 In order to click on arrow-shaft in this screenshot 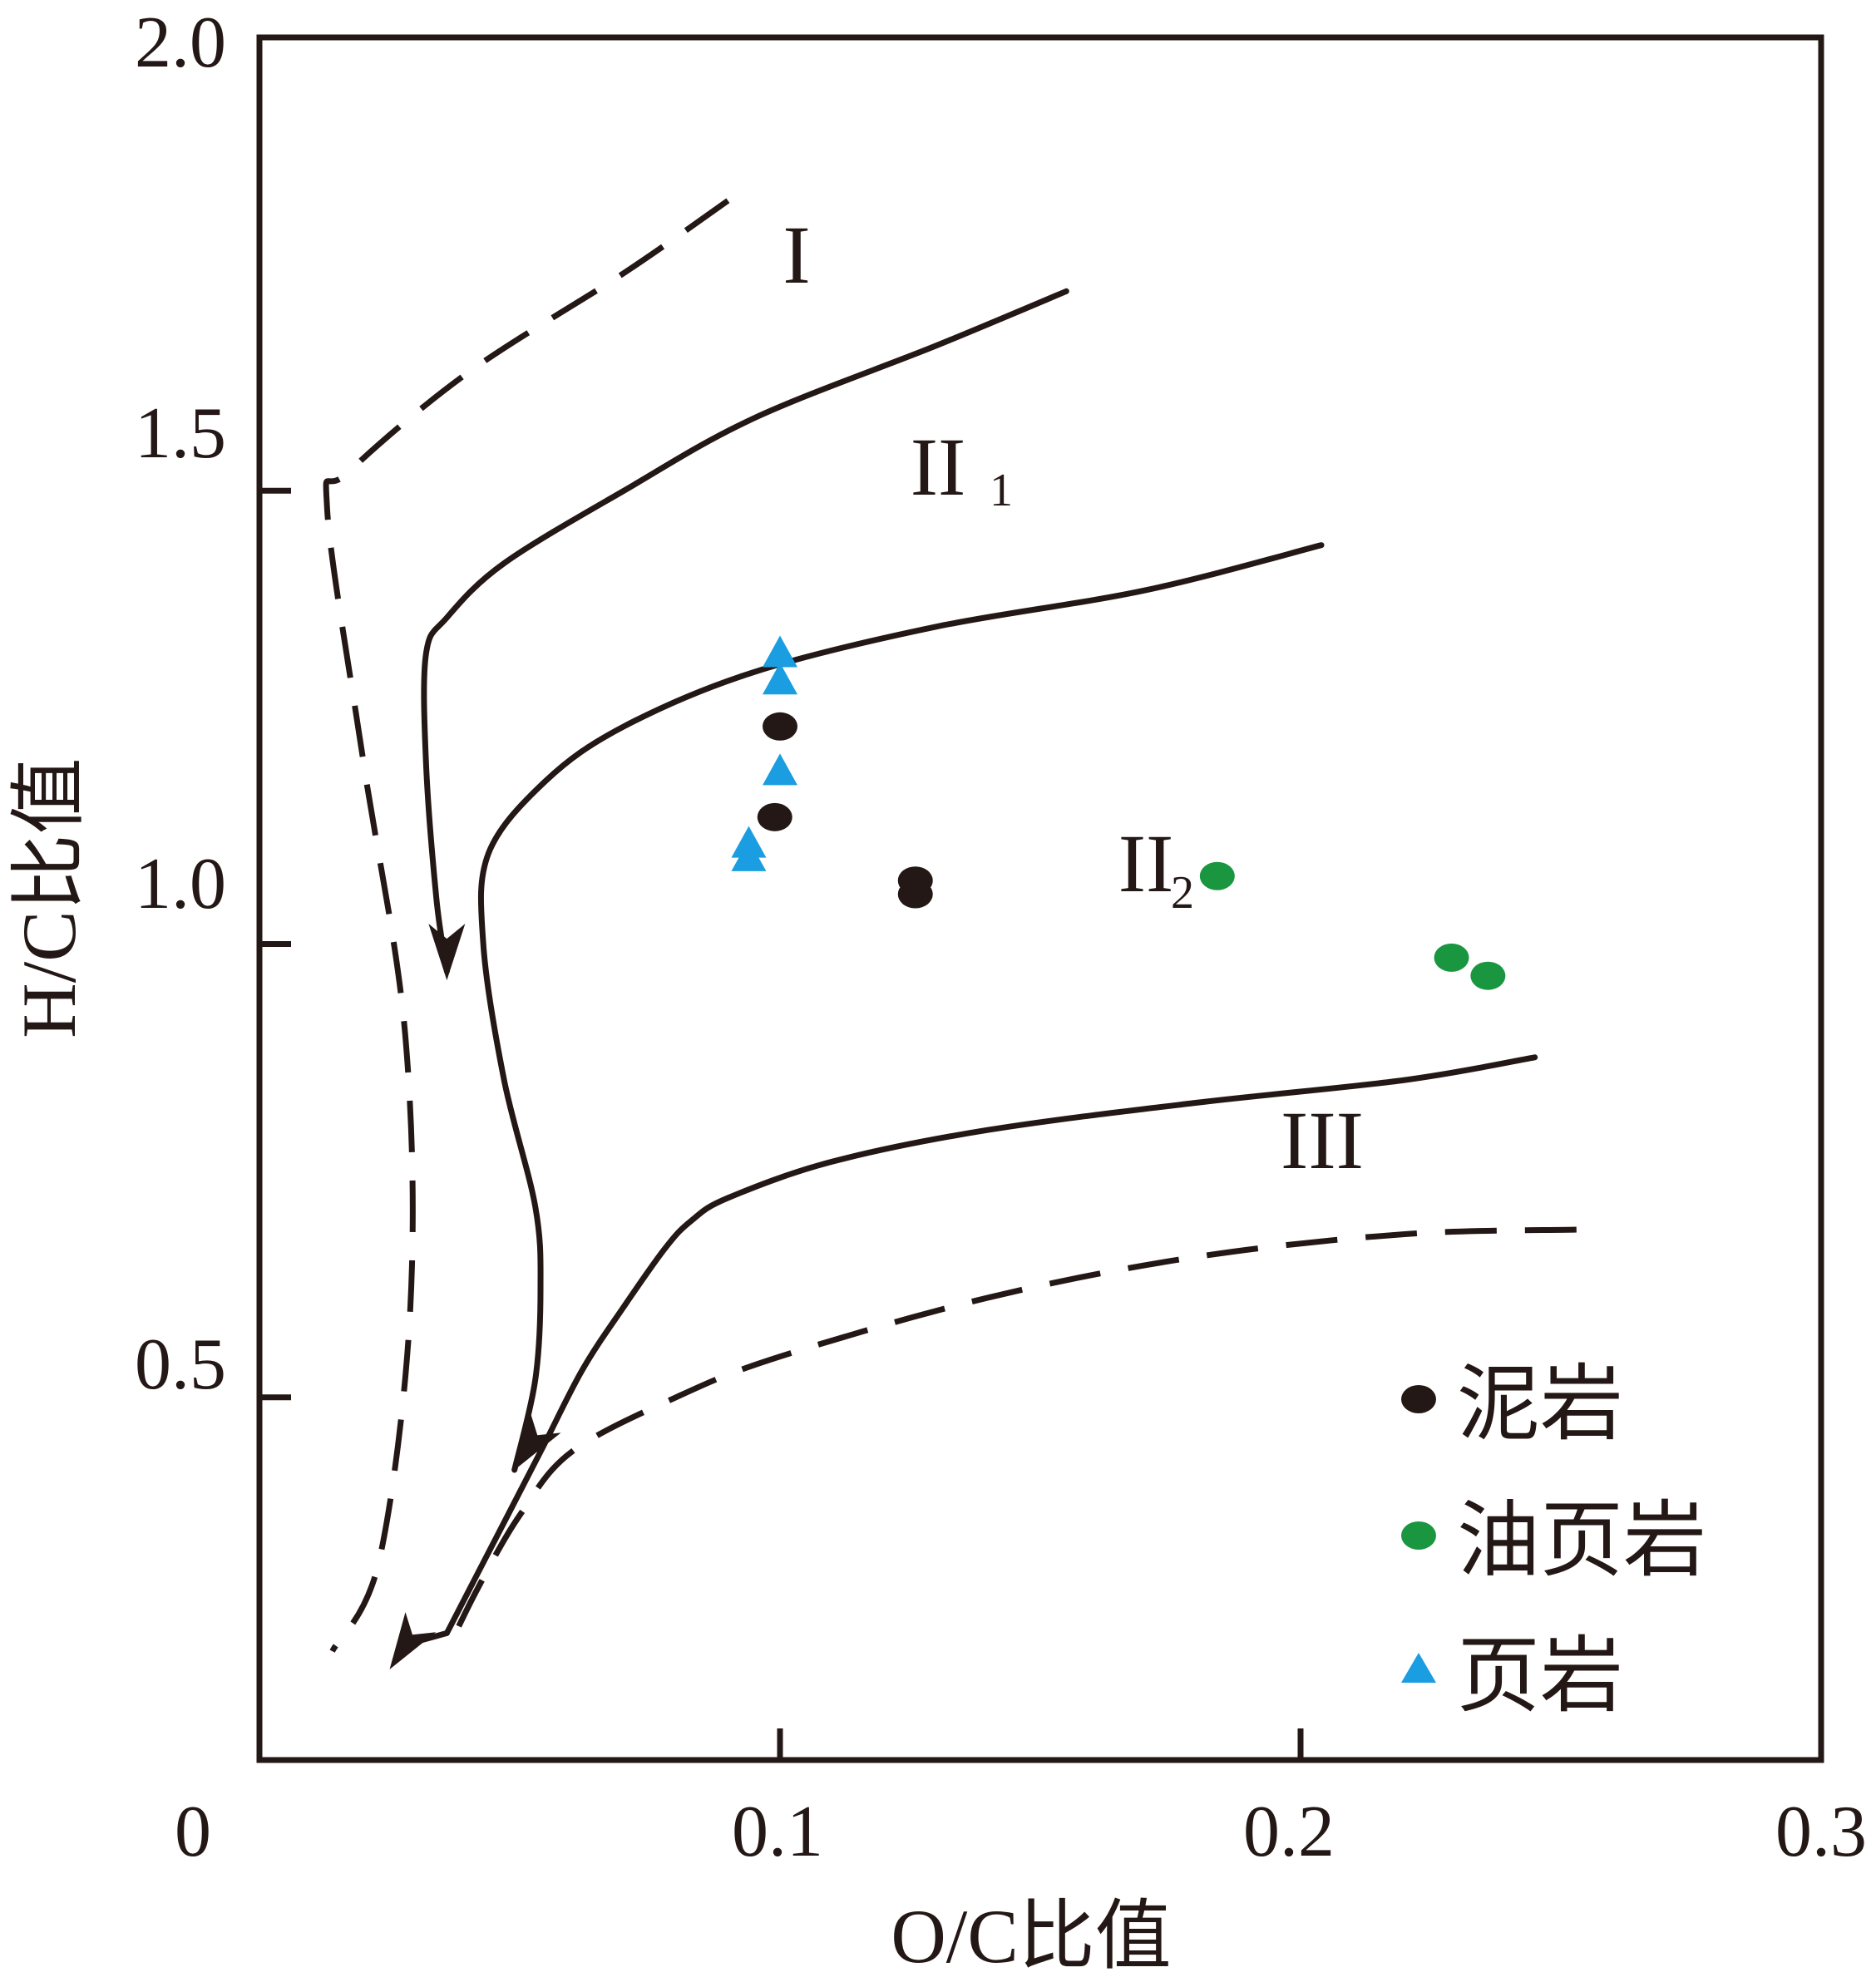, I will do `click(426, 1638)`.